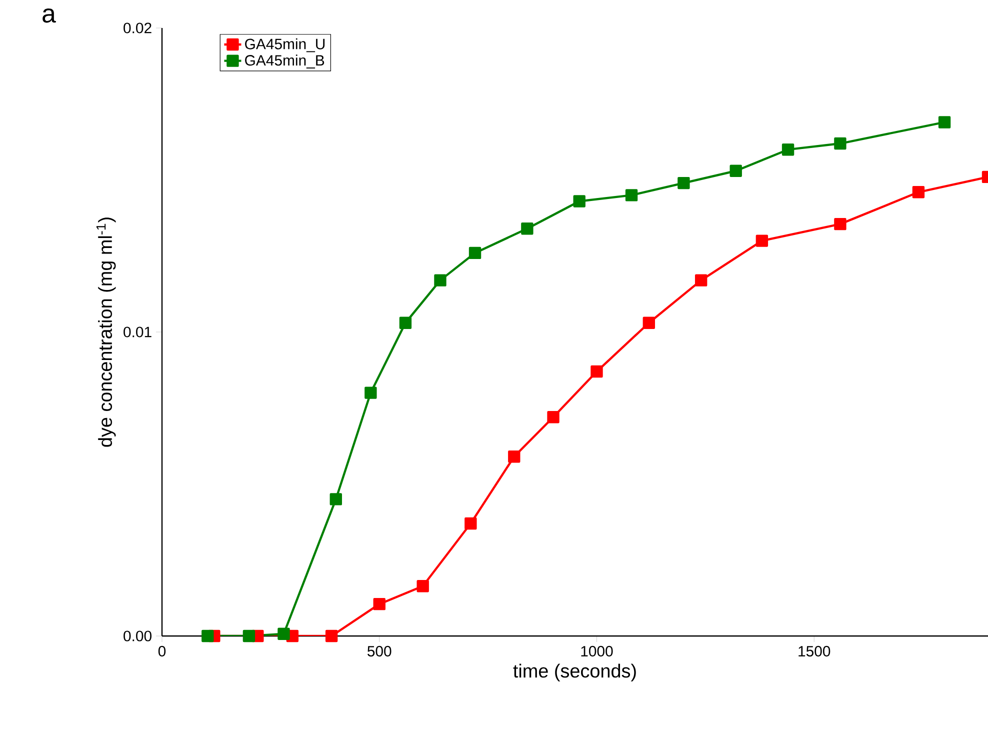  I want to click on x-tick-label: 500, so click(380, 651).